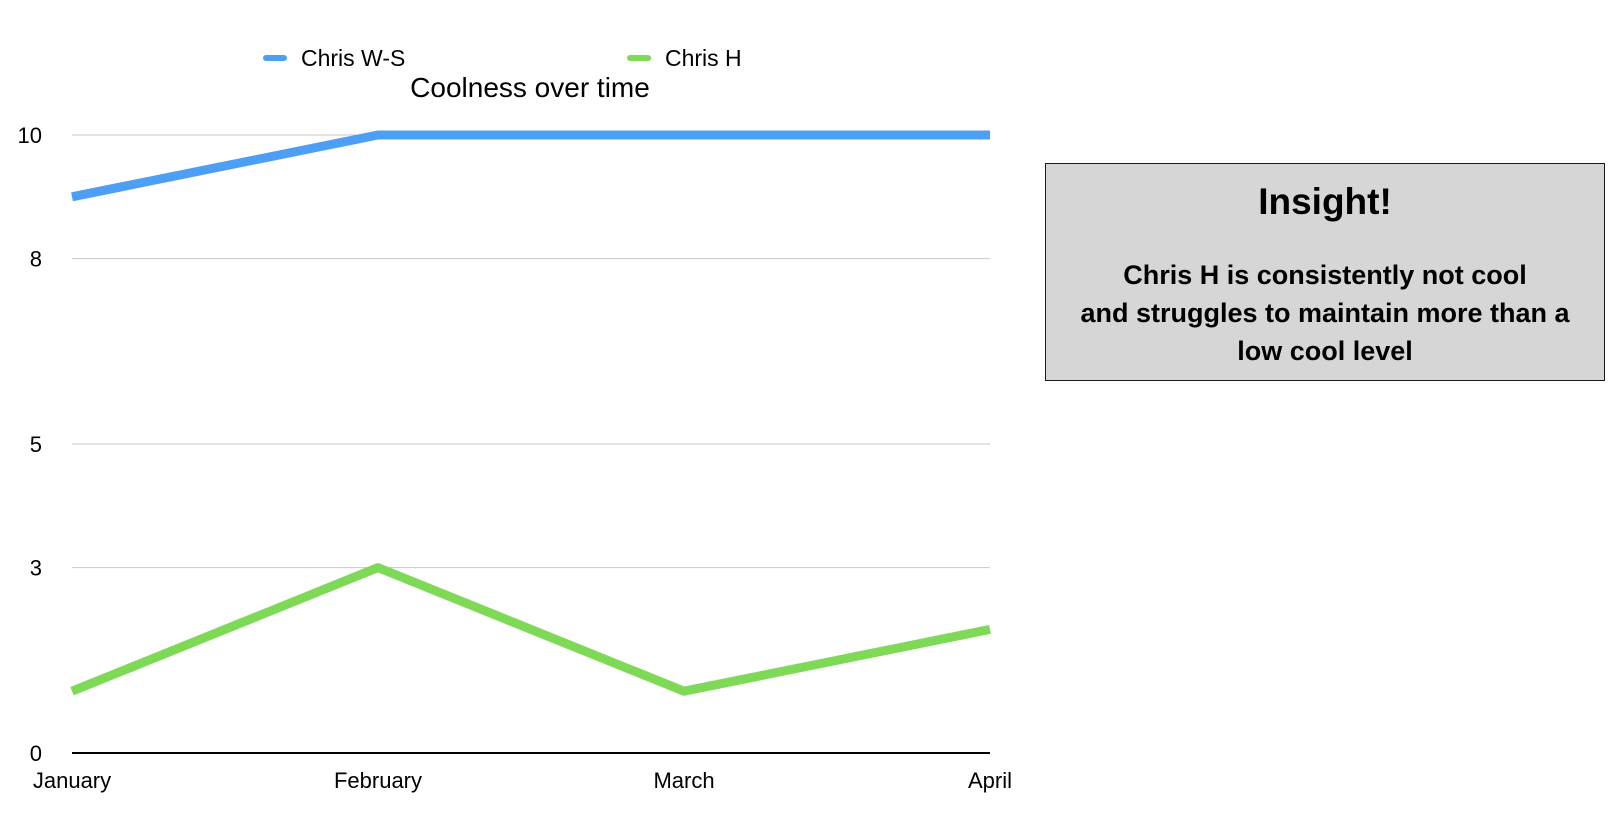 The height and width of the screenshot is (838, 1620). What do you see at coordinates (1325, 201) in the screenshot?
I see `insight-title: Insight!` at bounding box center [1325, 201].